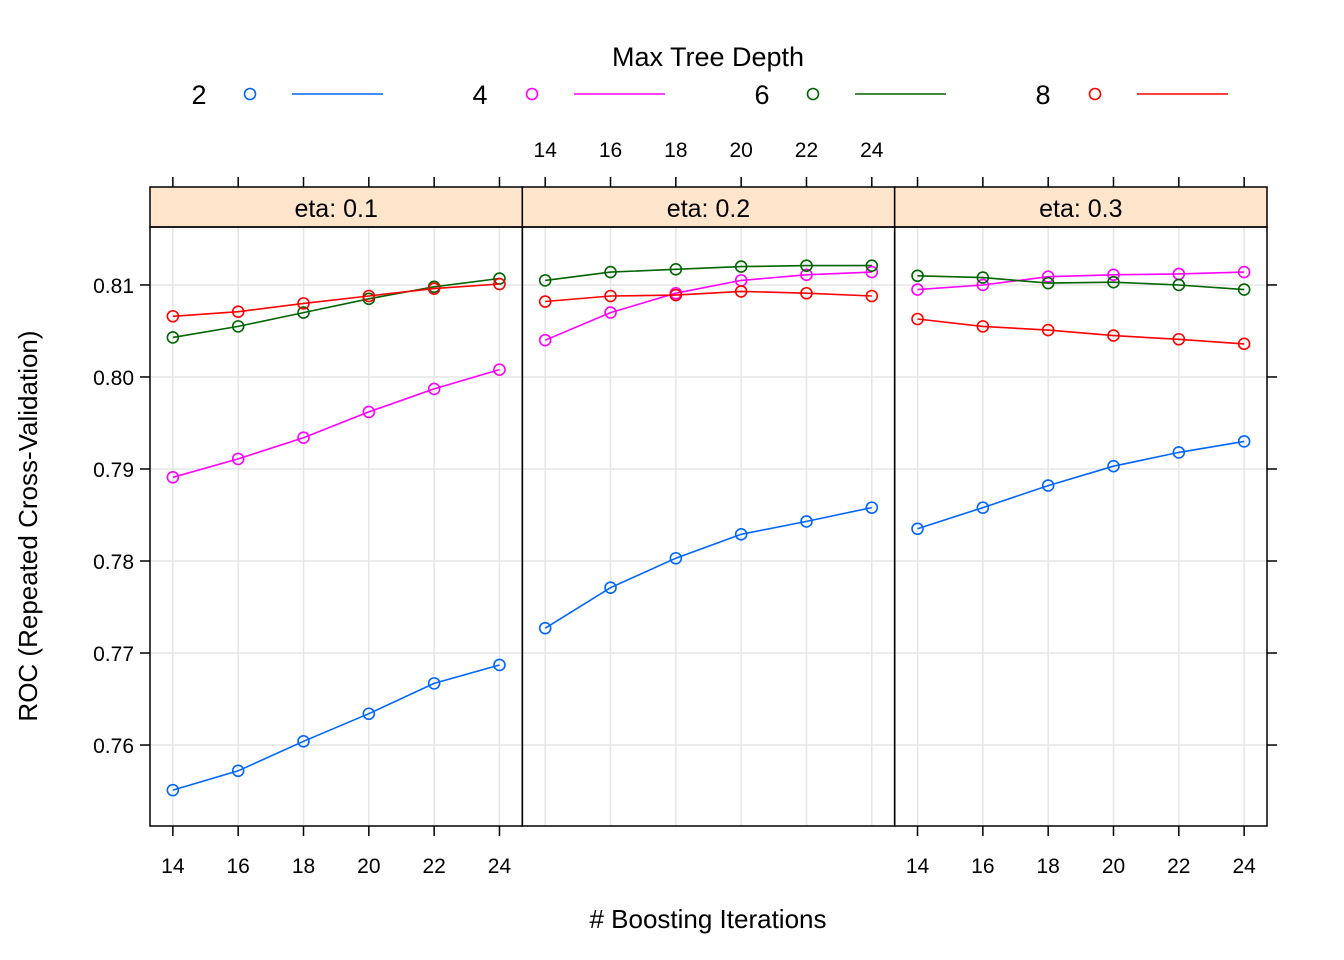 The width and height of the screenshot is (1344, 960). What do you see at coordinates (872, 150) in the screenshot?
I see `x-tick-label-top: 24` at bounding box center [872, 150].